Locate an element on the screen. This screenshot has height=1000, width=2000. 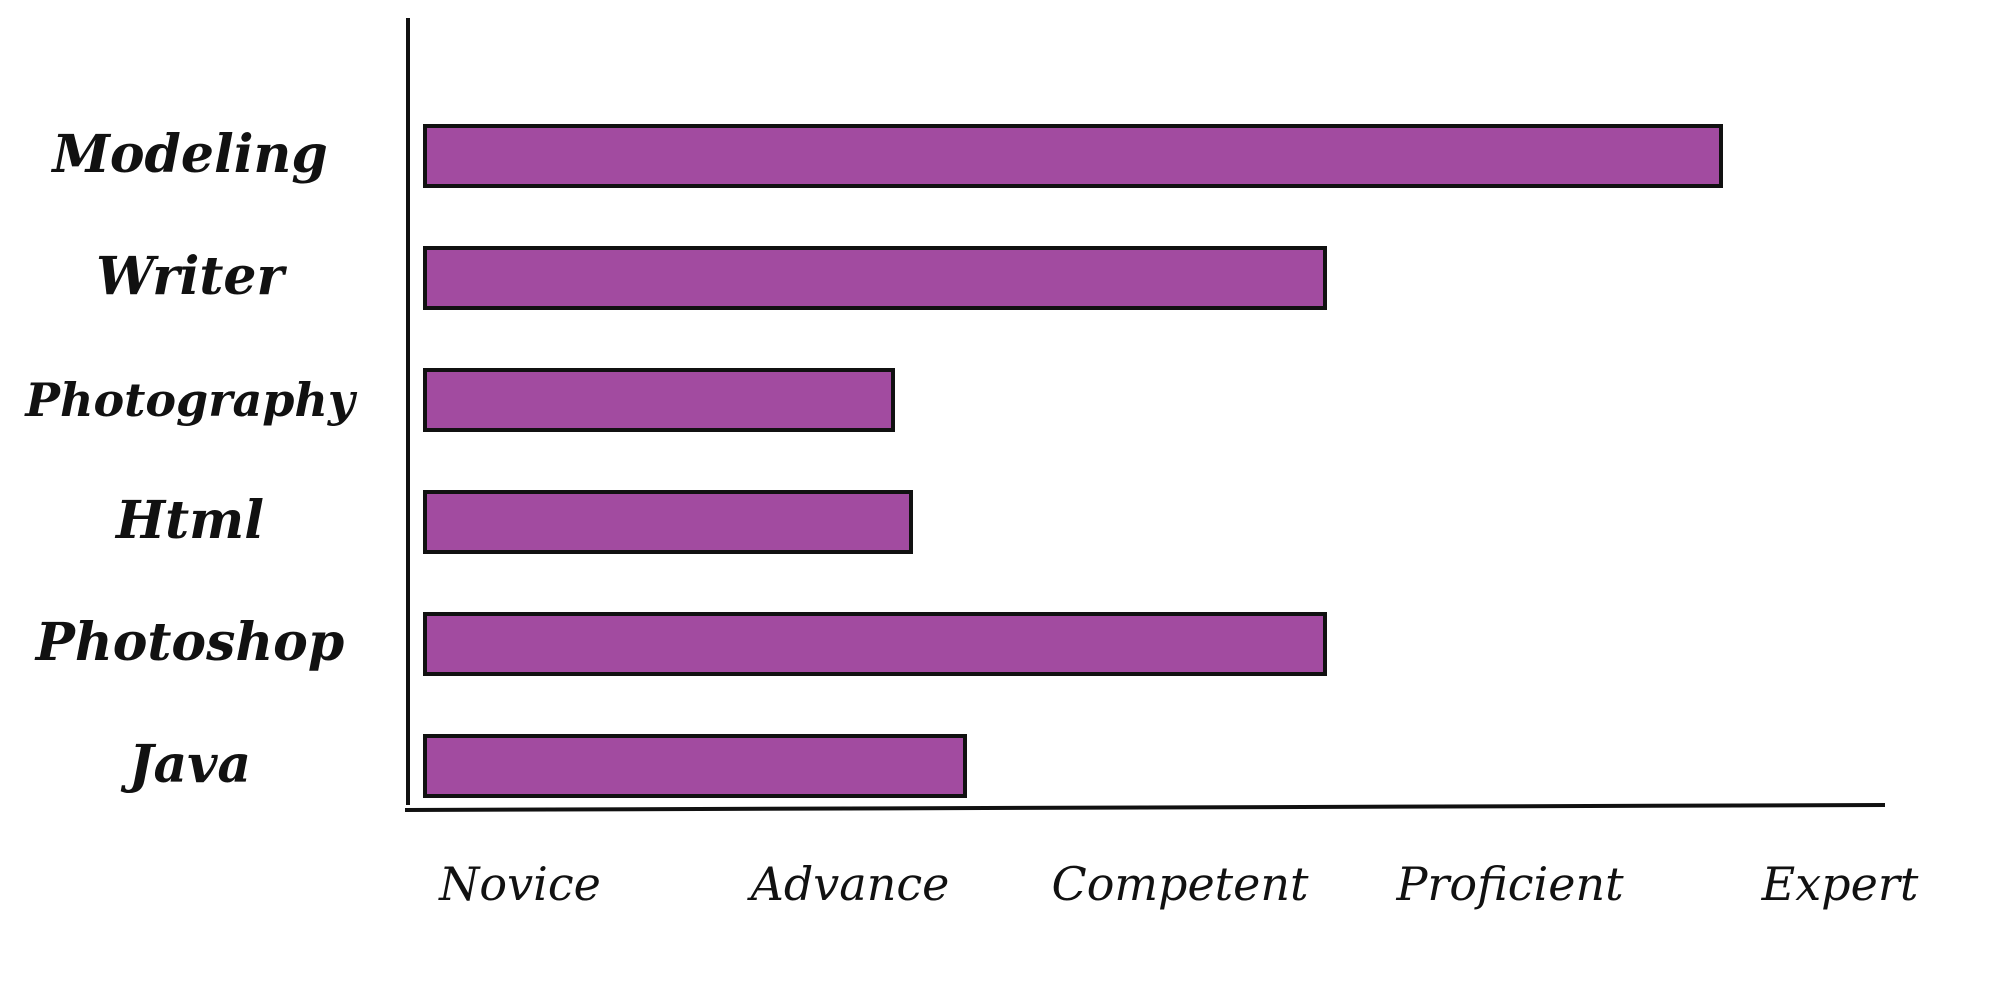
x-tick-label-expert: Expert is located at coordinates (1840, 884).